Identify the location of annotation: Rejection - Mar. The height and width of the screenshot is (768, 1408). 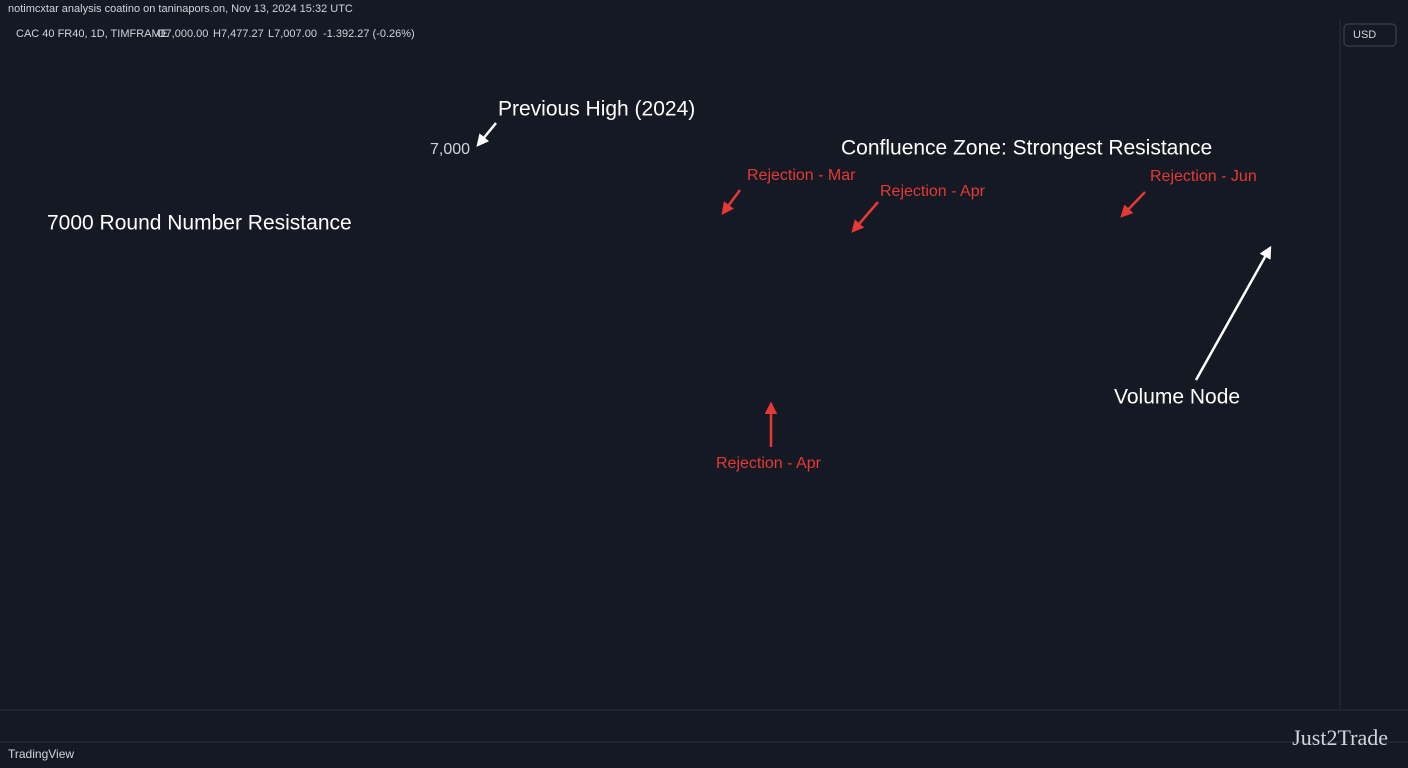
(801, 175).